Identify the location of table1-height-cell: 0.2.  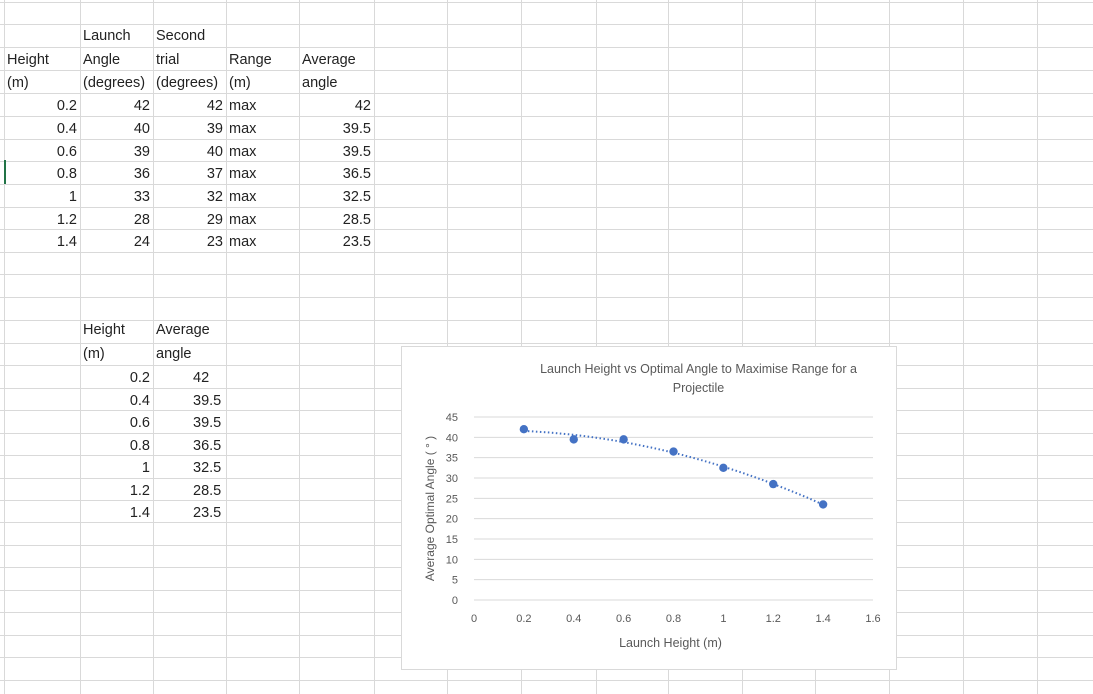
(67, 106).